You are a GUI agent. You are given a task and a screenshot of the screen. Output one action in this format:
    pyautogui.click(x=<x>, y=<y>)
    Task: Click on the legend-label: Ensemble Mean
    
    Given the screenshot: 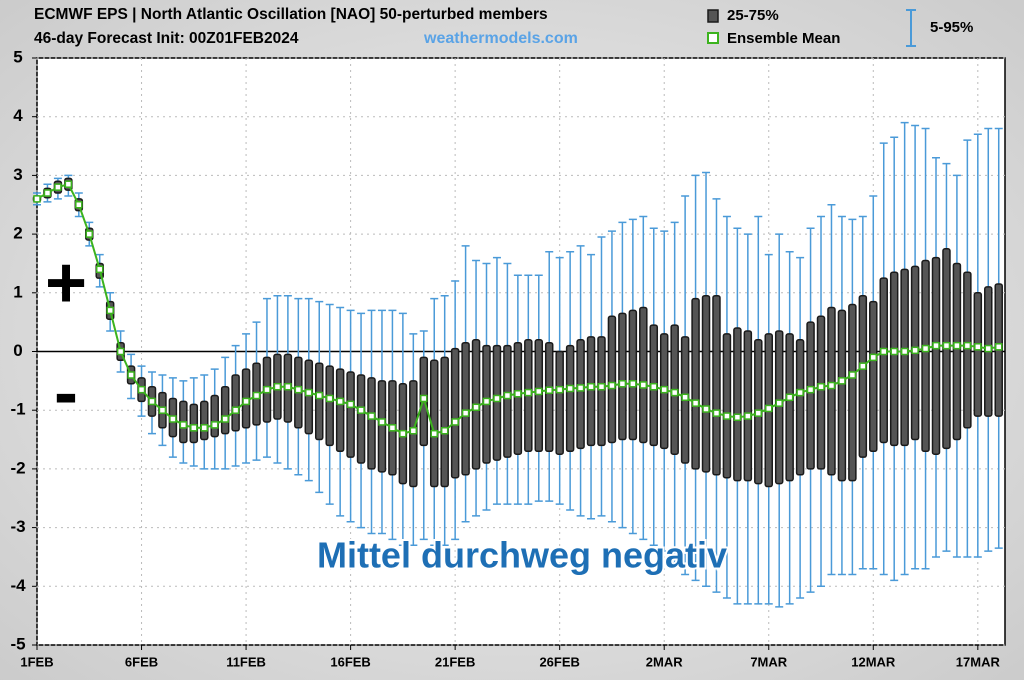 What is the action you would take?
    pyautogui.click(x=783, y=38)
    